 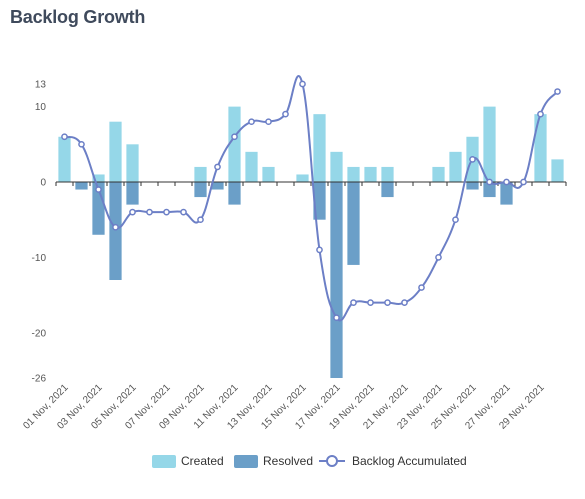 What do you see at coordinates (409, 461) in the screenshot?
I see `legend-label: Backlog Accumulated` at bounding box center [409, 461].